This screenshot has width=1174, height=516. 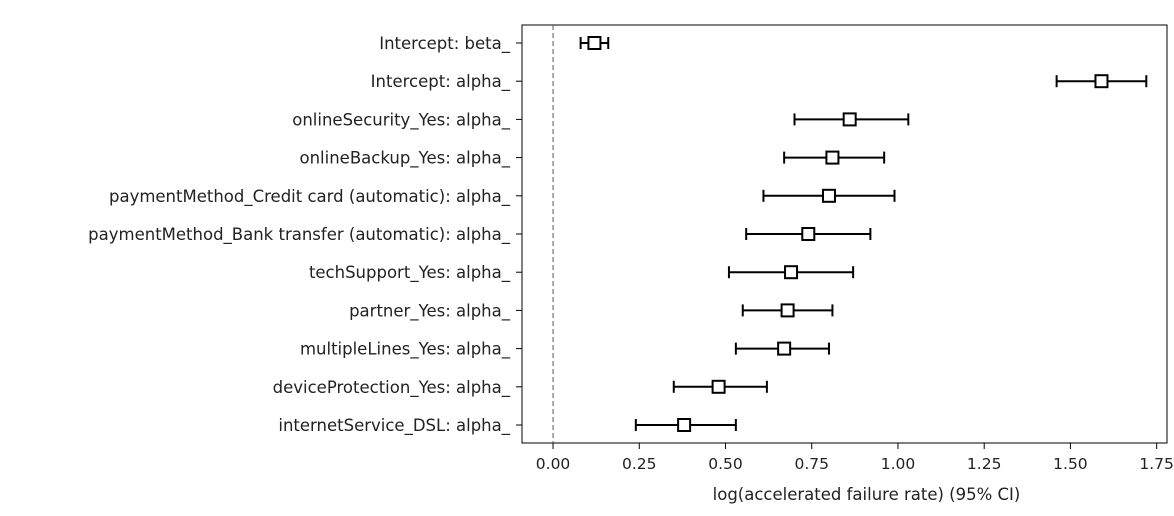 What do you see at coordinates (639, 464) in the screenshot?
I see `x-tick-label: 0.25` at bounding box center [639, 464].